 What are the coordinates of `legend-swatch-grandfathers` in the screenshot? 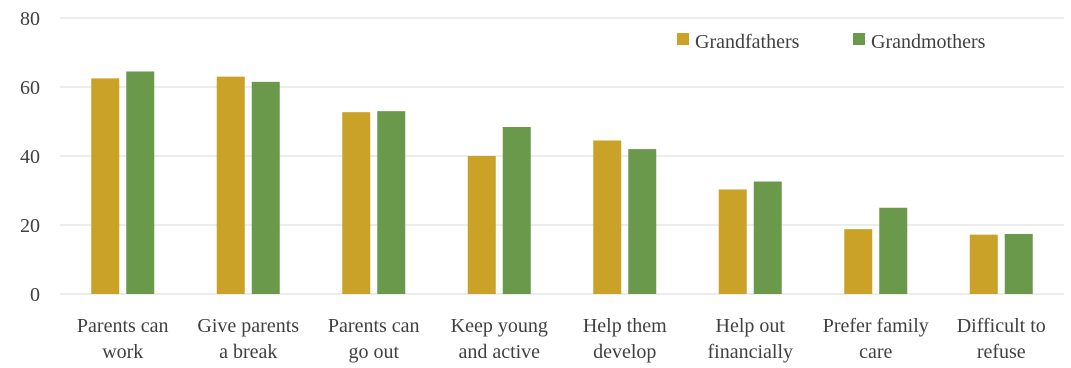 It's located at (683, 39).